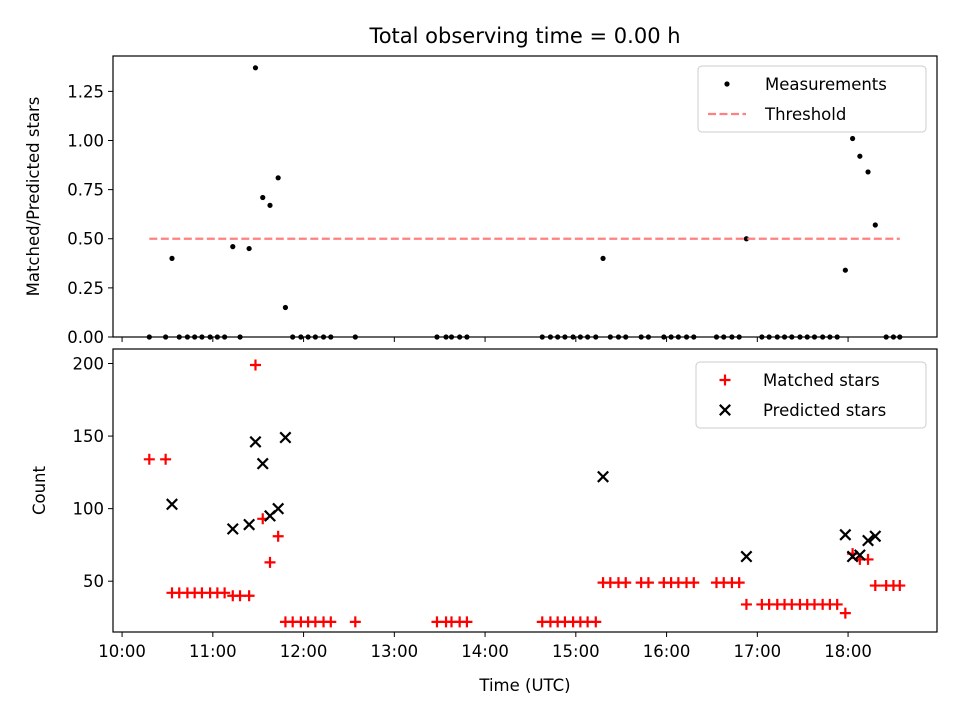  What do you see at coordinates (213, 651) in the screenshot?
I see `bottom-xtick-label: 11:00` at bounding box center [213, 651].